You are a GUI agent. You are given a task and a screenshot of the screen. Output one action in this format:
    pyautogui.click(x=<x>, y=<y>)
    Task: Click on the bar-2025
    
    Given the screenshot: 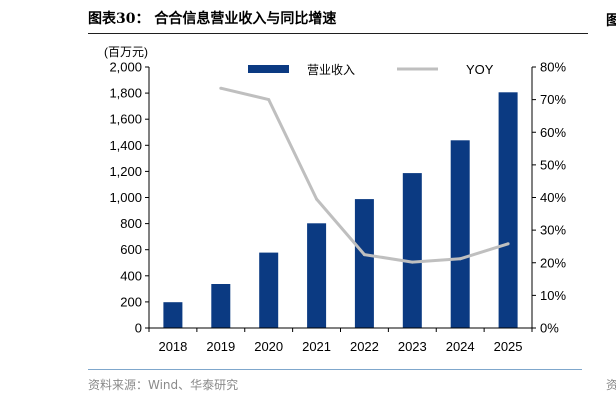 What is the action you would take?
    pyautogui.click(x=508, y=210)
    